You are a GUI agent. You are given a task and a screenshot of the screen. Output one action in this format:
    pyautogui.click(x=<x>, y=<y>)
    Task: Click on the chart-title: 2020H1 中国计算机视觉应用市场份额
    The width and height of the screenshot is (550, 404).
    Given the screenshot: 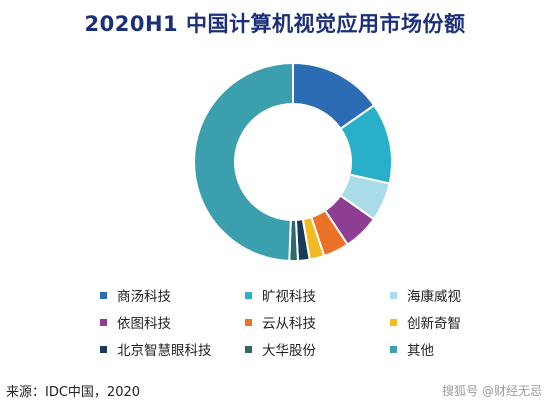 What is the action you would take?
    pyautogui.click(x=275, y=24)
    